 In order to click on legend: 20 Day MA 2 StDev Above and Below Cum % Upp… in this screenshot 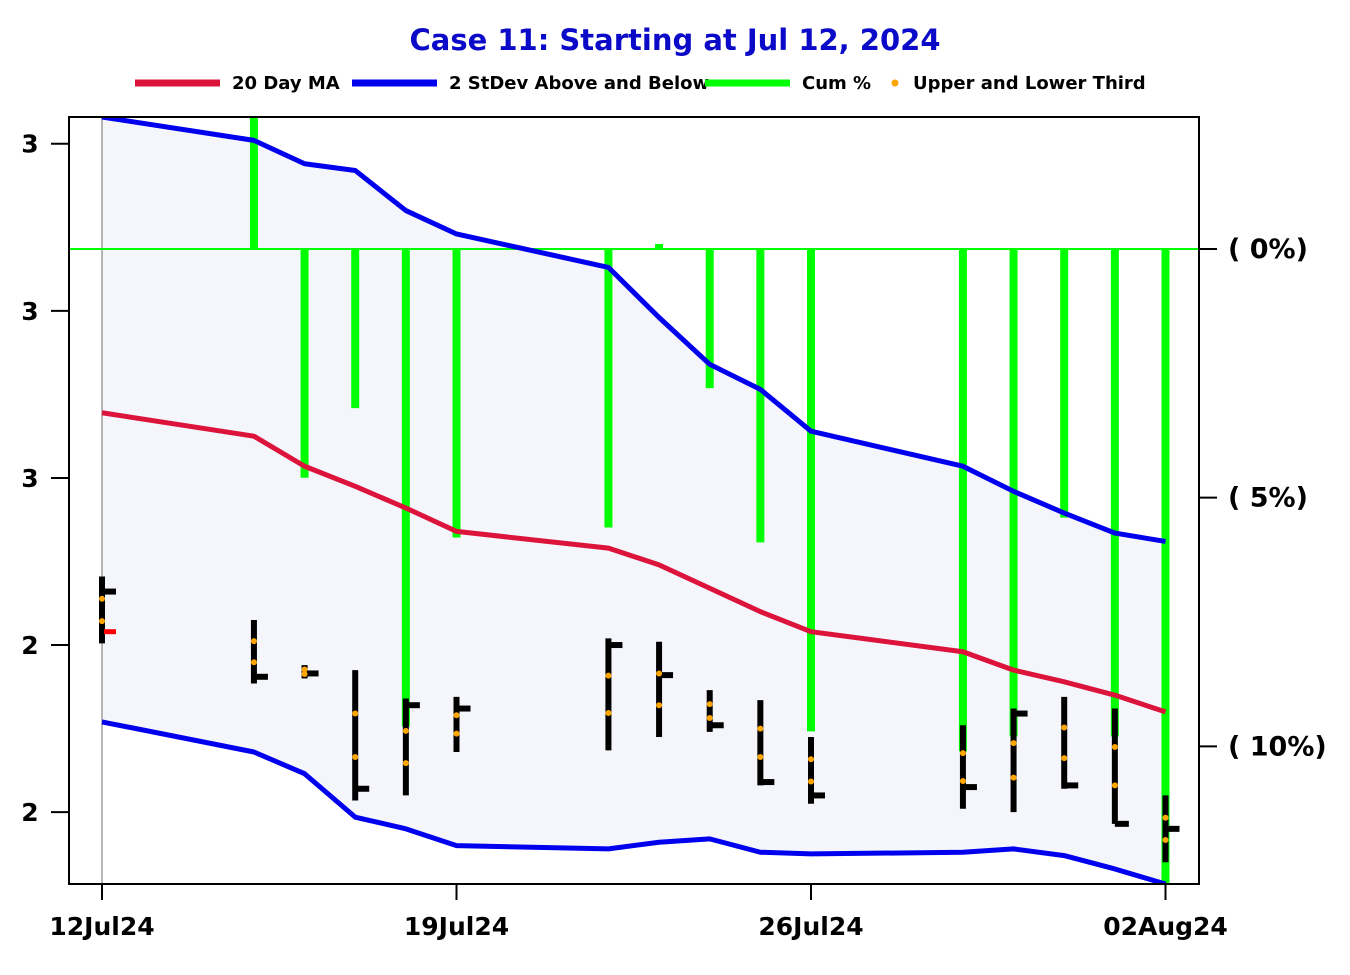, I will do `click(640, 83)`.